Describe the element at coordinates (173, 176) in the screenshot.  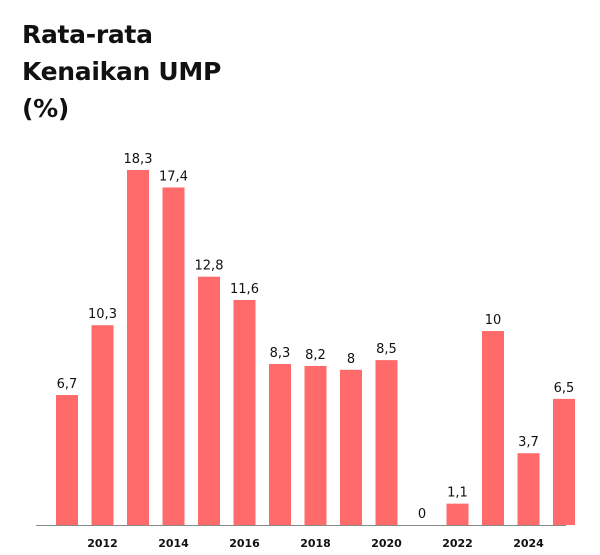
I see `value-label-2014: 17,4` at that location.